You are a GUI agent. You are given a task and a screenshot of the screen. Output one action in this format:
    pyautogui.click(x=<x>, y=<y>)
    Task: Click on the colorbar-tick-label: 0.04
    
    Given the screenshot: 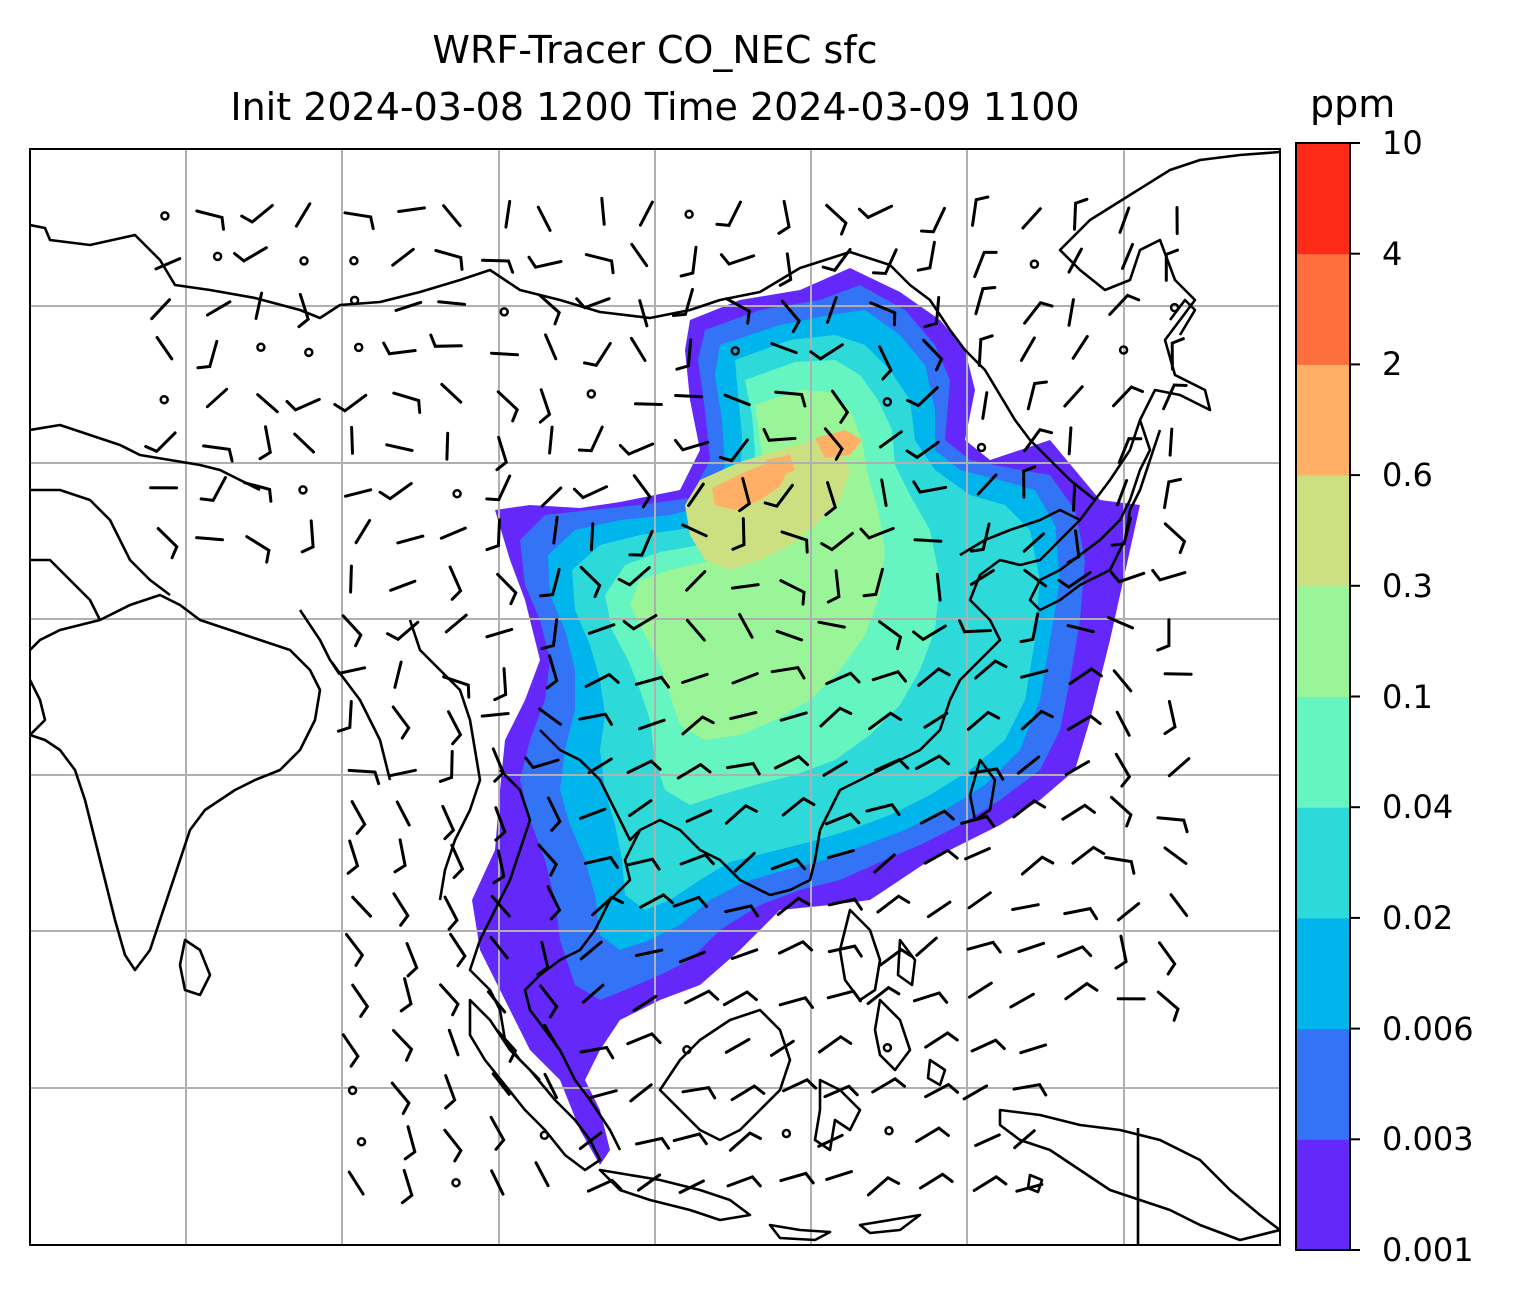 What is the action you would take?
    pyautogui.click(x=1418, y=807)
    